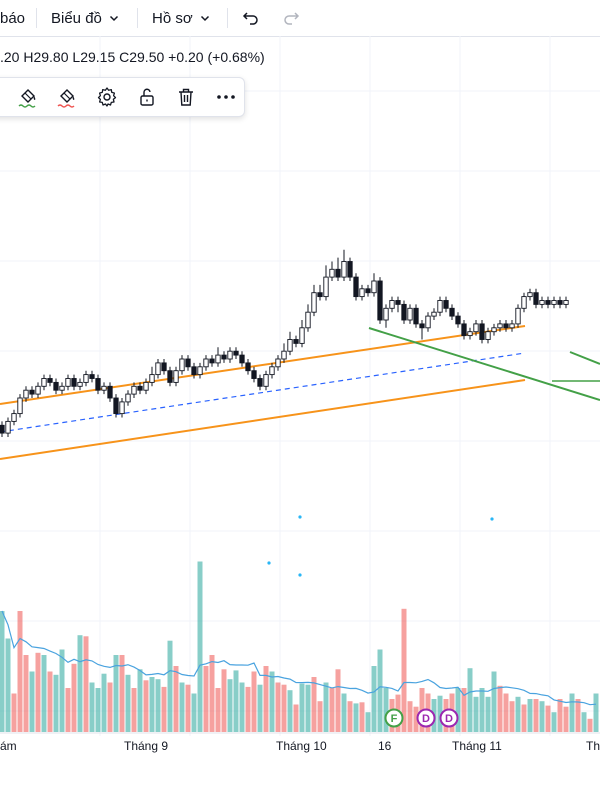  What do you see at coordinates (300, 575) in the screenshot?
I see `indicator-dot` at bounding box center [300, 575].